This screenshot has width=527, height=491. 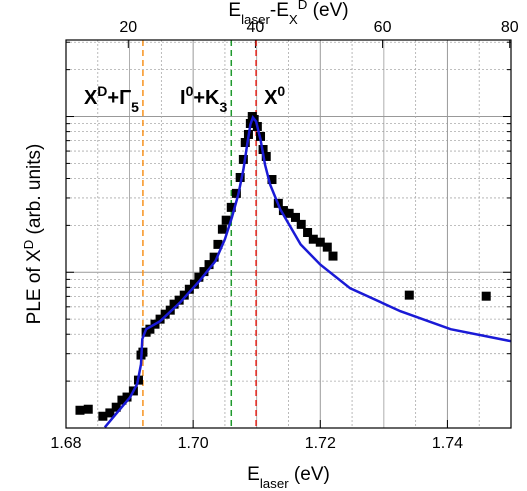 I want to click on y-axis-label-base: PLE of X, so click(x=34, y=286).